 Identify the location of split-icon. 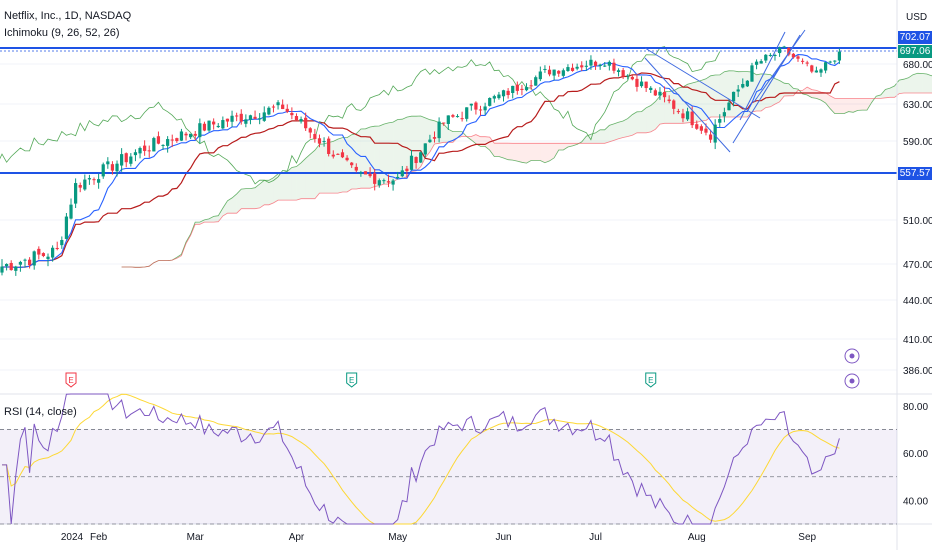
(852, 356).